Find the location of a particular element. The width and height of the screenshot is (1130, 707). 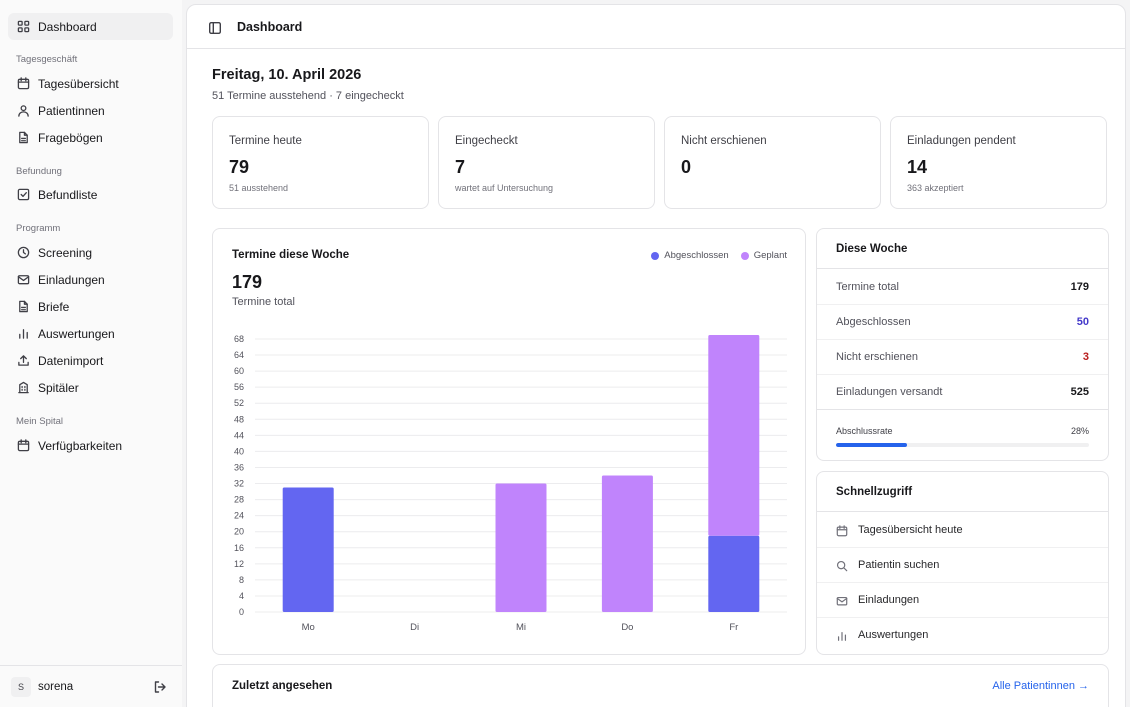

y-tick-label: 52 is located at coordinates (239, 403).